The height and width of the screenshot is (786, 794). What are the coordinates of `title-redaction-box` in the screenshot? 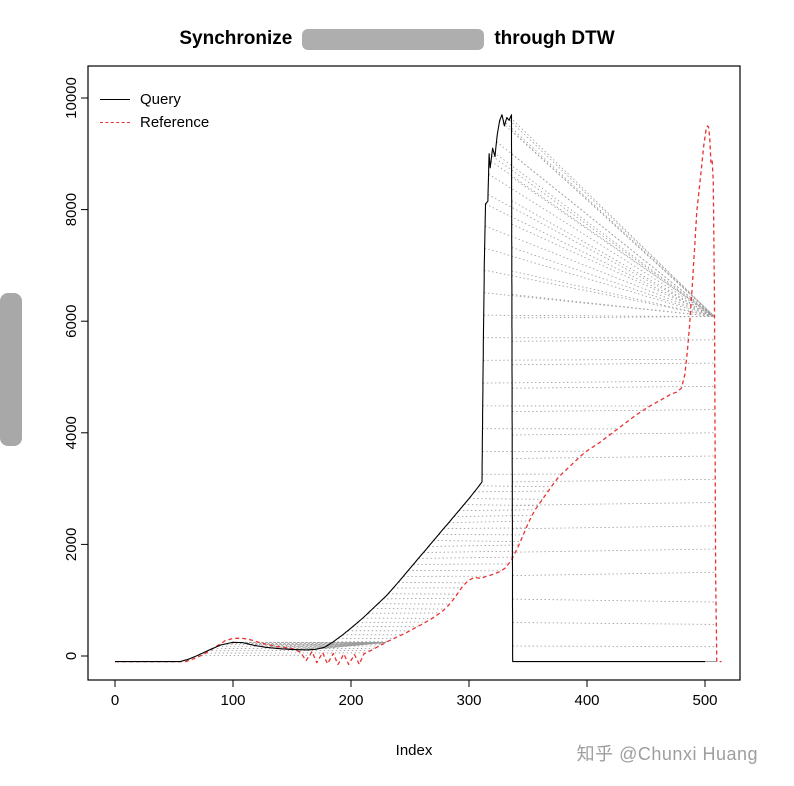 It's located at (393, 39).